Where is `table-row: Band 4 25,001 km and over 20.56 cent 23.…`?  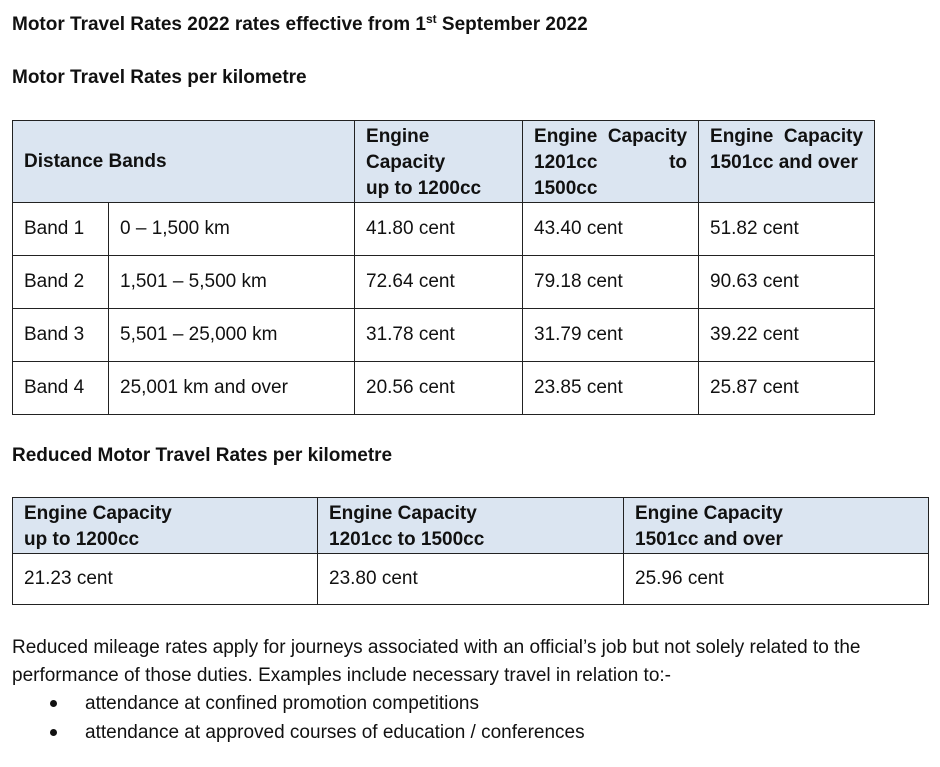
table-row: Band 4 25,001 km and over 20.56 cent 23.… is located at coordinates (444, 388).